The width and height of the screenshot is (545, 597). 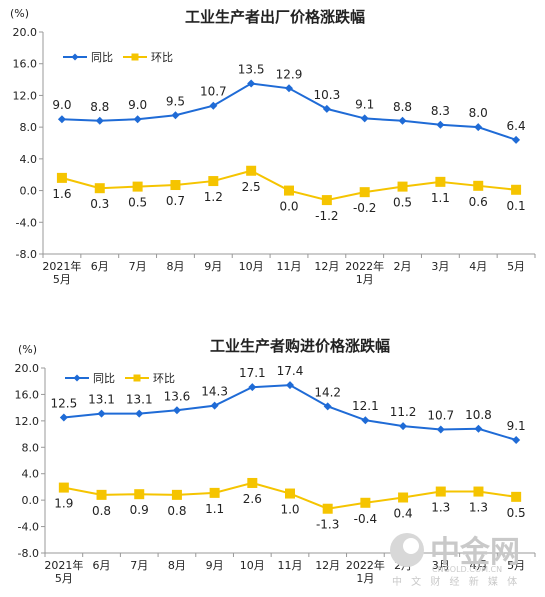 What do you see at coordinates (162, 57) in the screenshot?
I see `legend-label: 环比` at bounding box center [162, 57].